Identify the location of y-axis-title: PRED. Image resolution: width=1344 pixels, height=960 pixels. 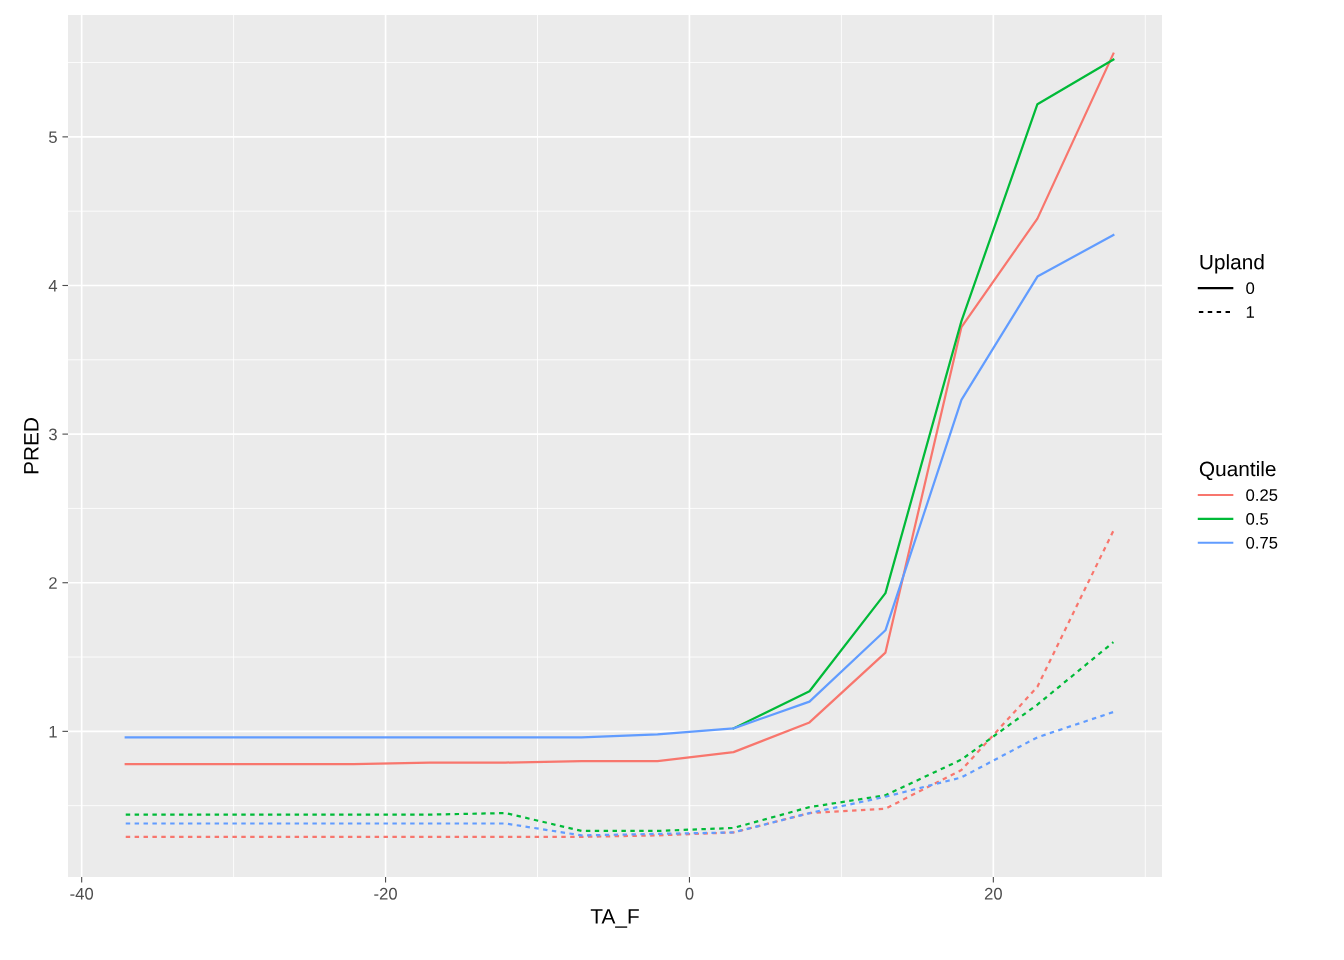
(31, 446).